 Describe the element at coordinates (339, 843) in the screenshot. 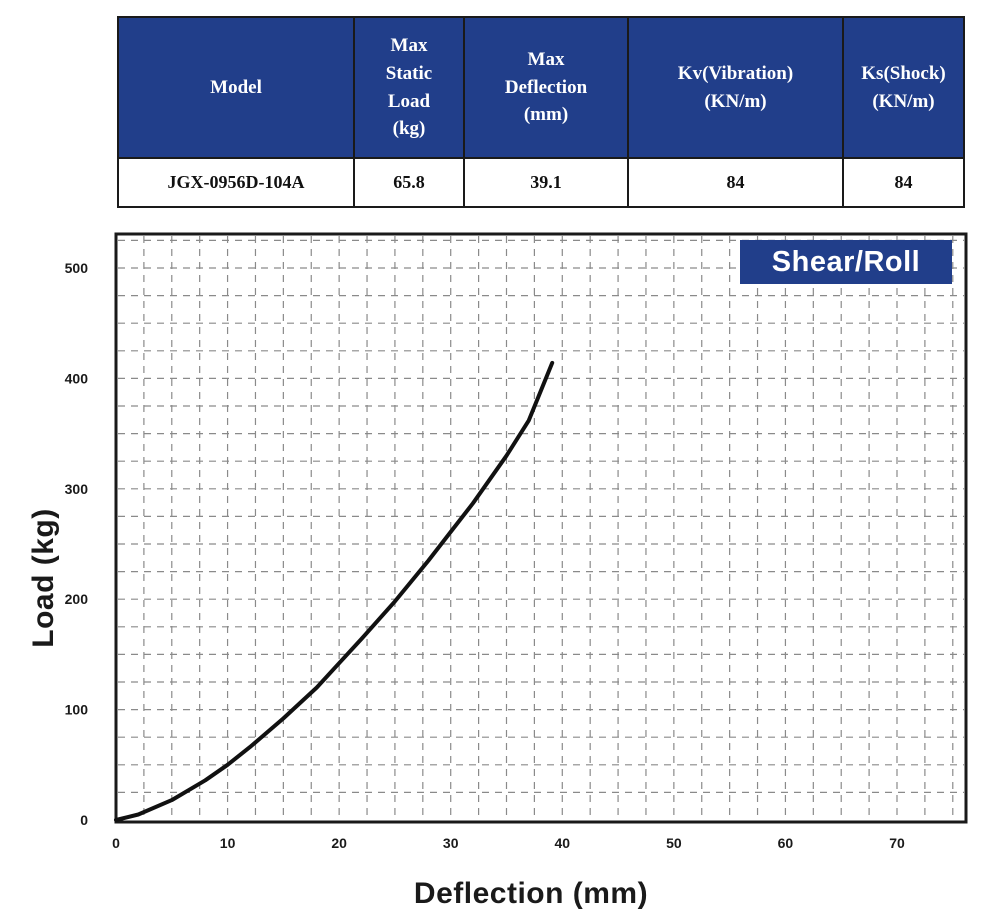

I see `x-tick-label: 20` at that location.